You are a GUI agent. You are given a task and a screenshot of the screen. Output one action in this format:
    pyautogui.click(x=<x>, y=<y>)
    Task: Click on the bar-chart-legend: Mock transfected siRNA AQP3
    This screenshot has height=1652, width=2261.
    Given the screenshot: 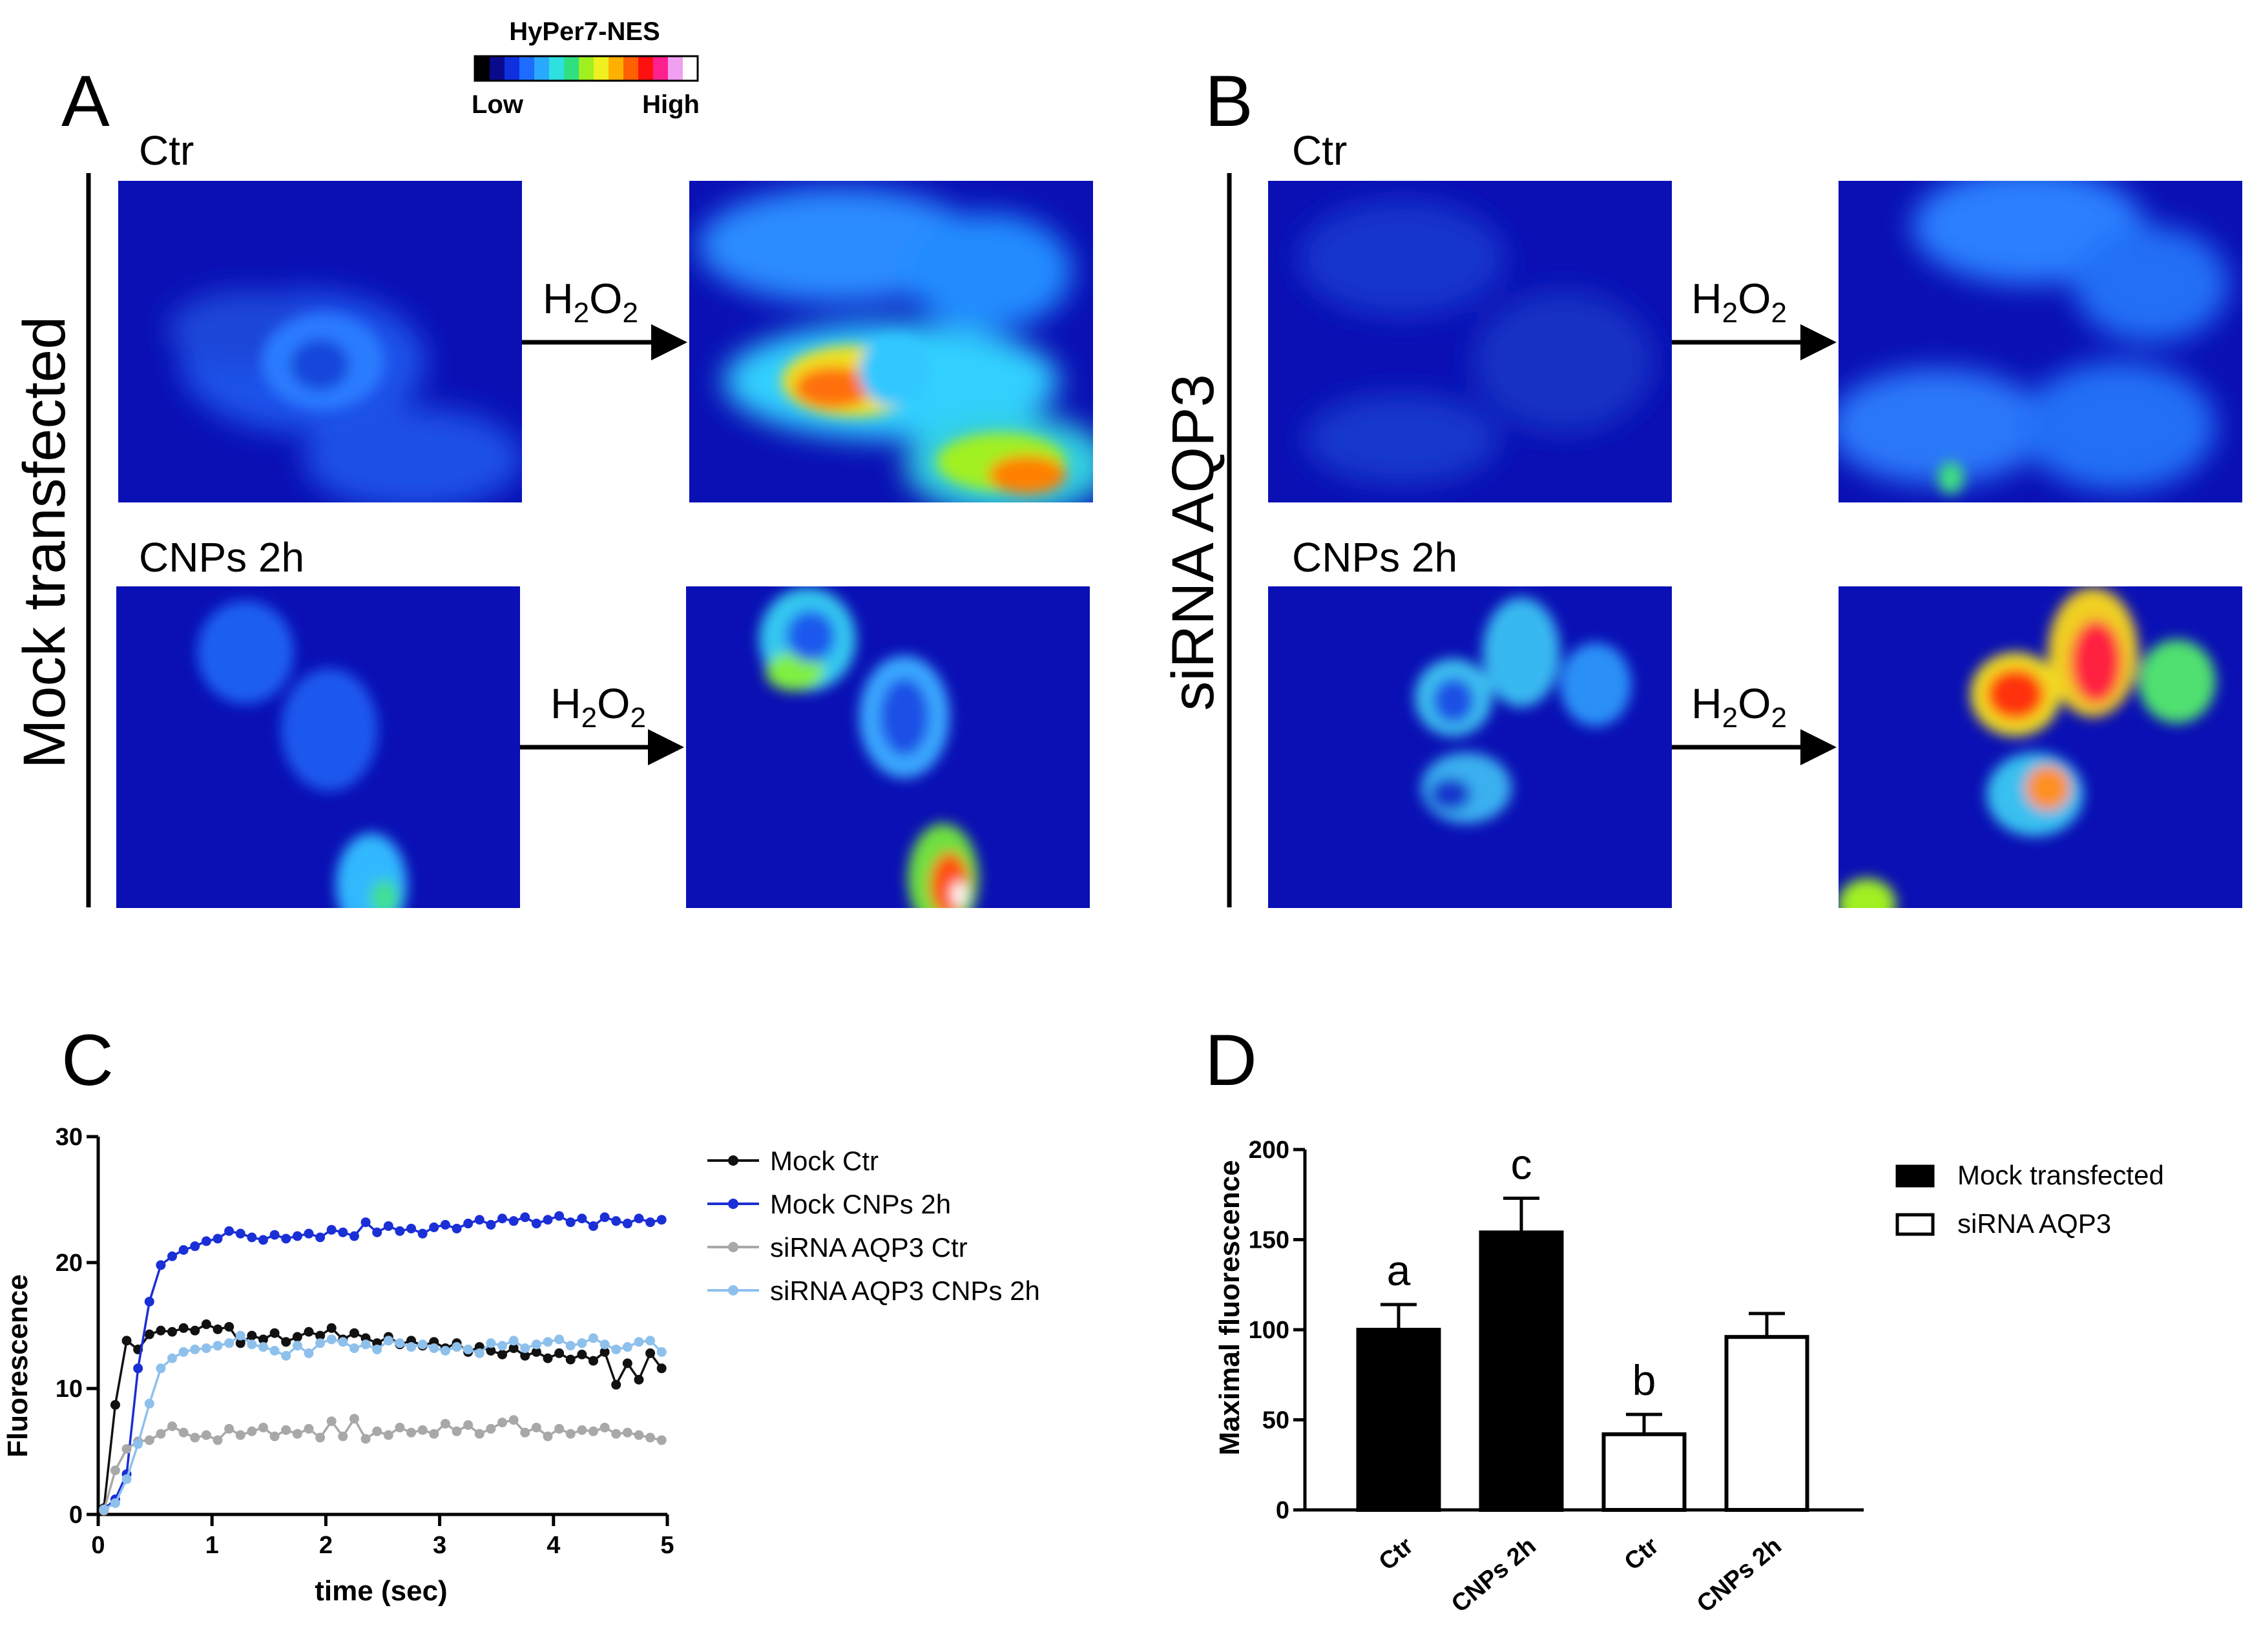 What is the action you would take?
    pyautogui.click(x=2029, y=1199)
    